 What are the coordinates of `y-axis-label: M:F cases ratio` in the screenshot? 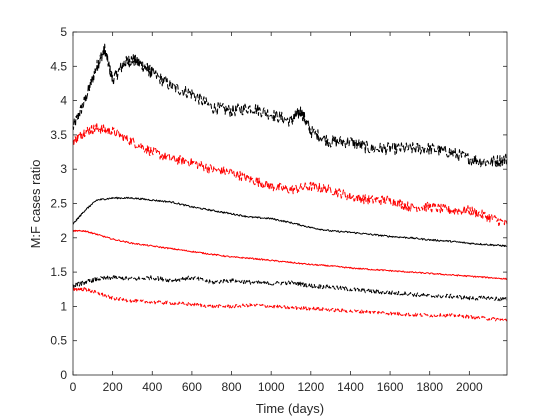 It's located at (35, 204).